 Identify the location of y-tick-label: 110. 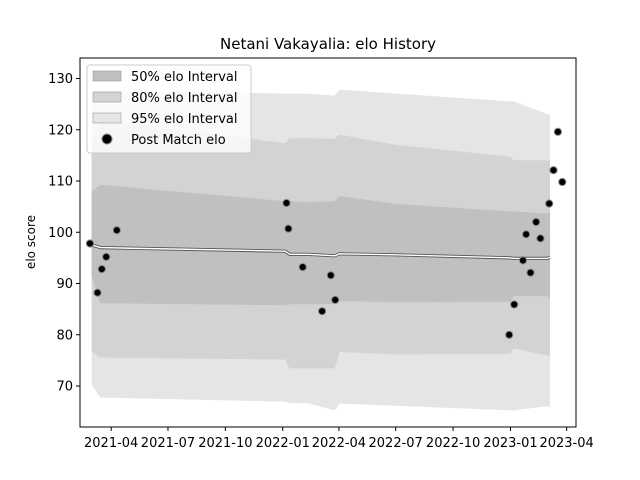
(60, 182).